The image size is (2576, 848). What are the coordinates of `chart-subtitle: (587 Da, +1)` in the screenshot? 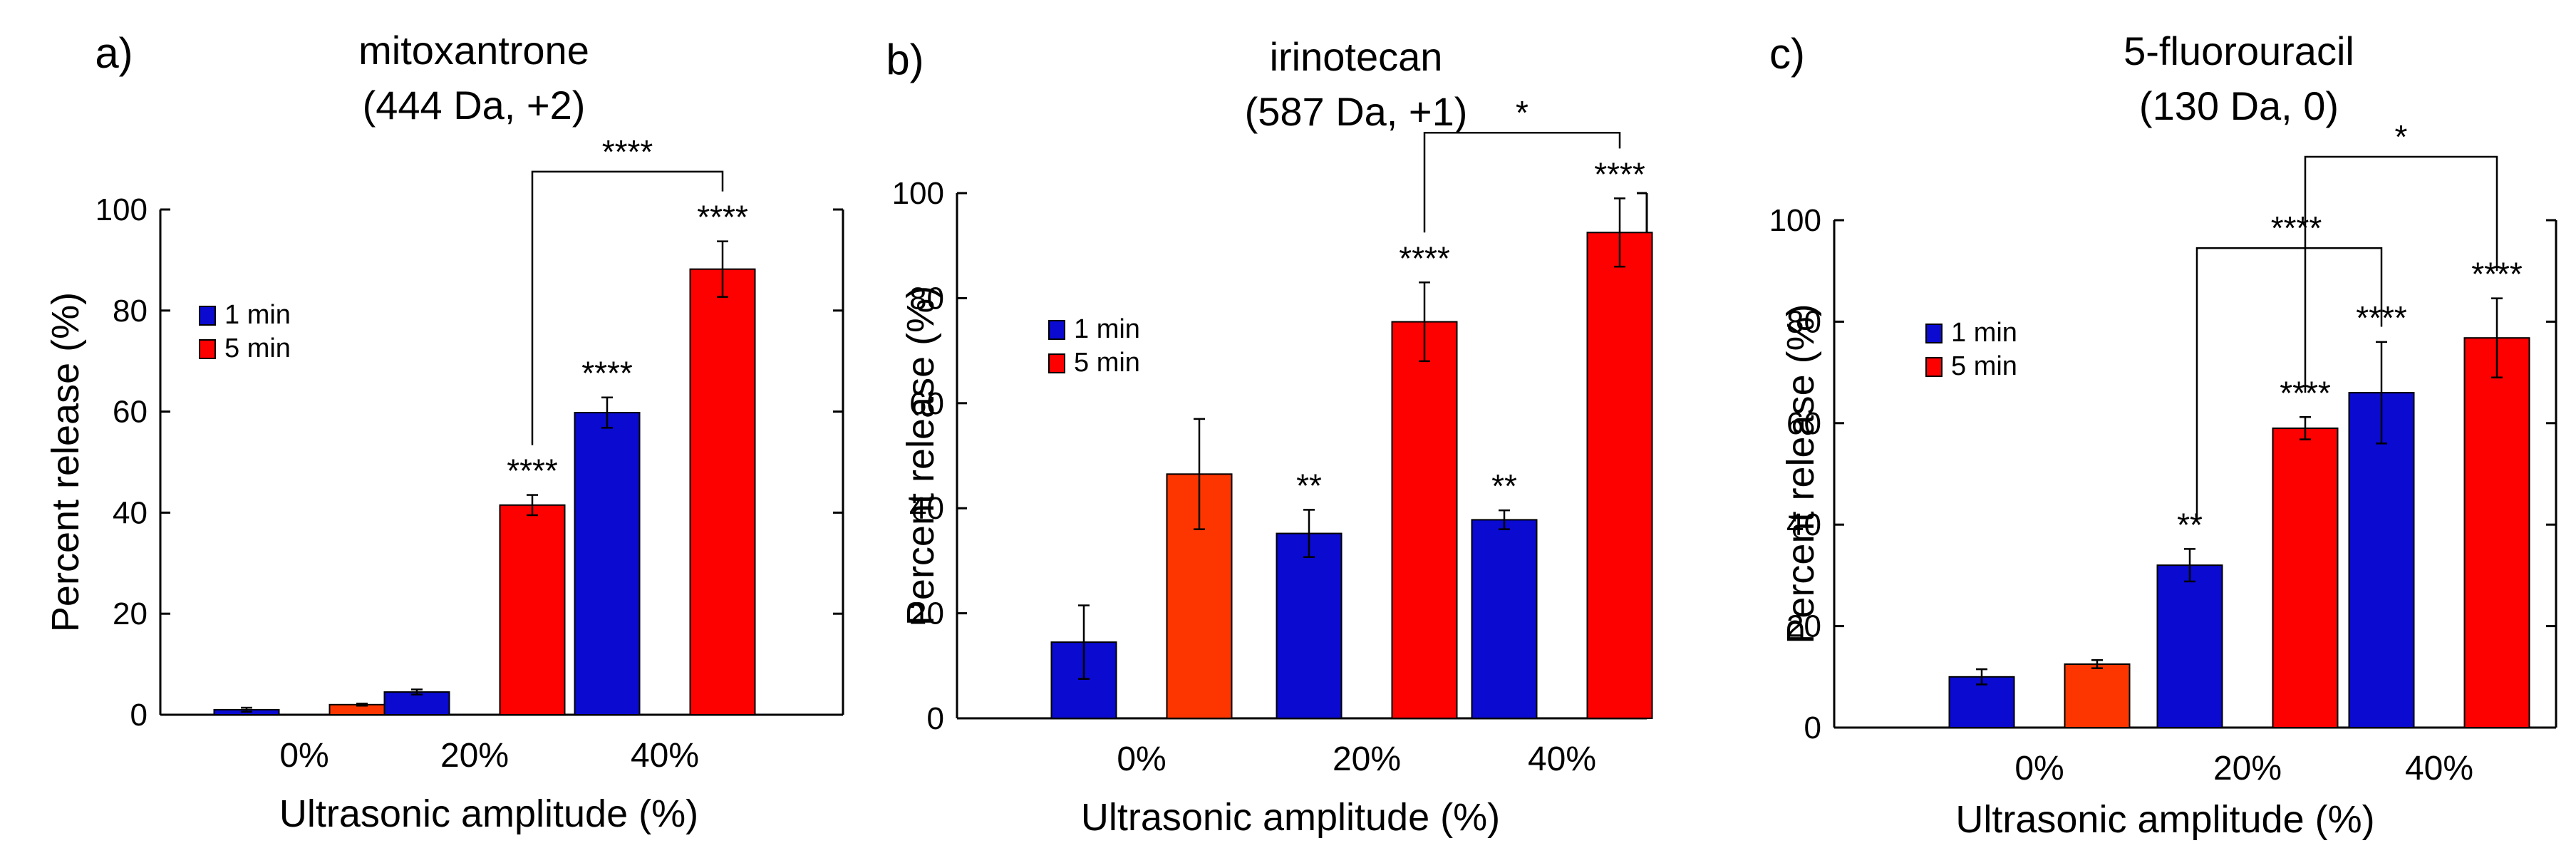 It's located at (1356, 112).